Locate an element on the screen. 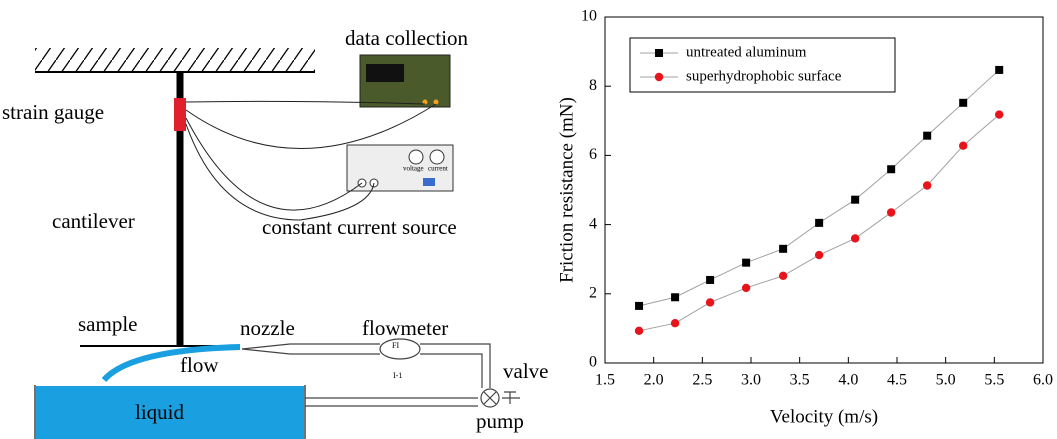 This screenshot has width=1057, height=439. diagram-label: sample is located at coordinates (107, 324).